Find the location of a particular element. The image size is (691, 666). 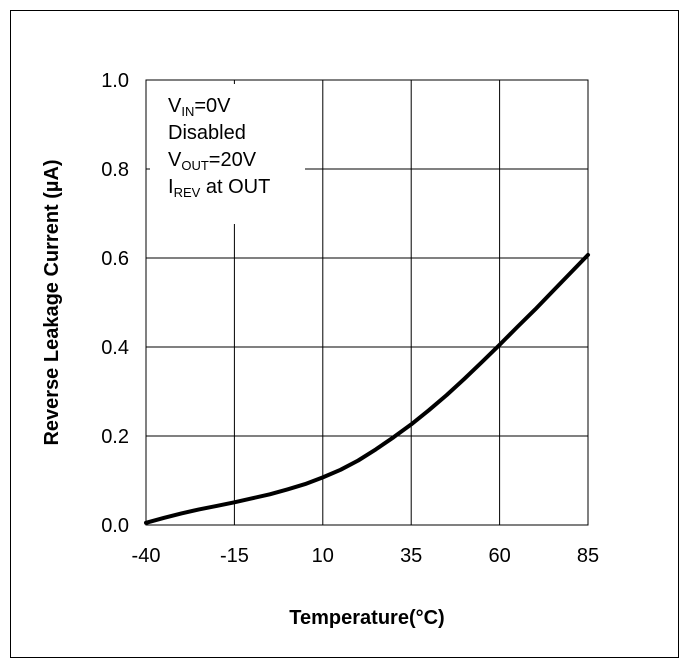

y-tick-label: 0.8 is located at coordinates (115, 170).